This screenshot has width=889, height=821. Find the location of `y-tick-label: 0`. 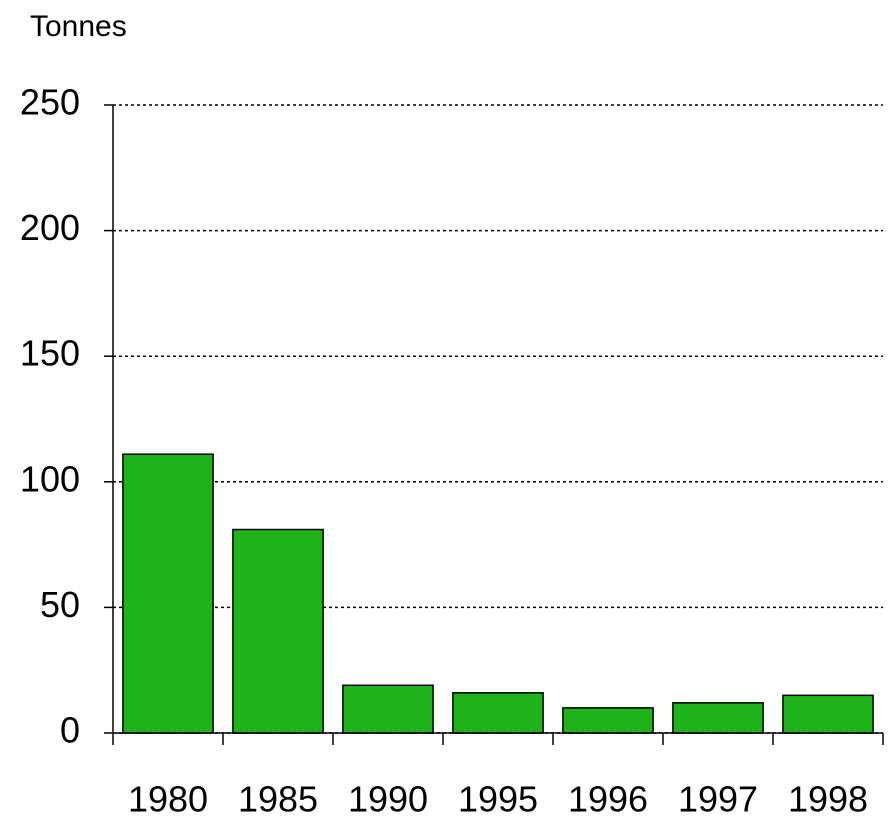

y-tick-label: 0 is located at coordinates (70, 730).